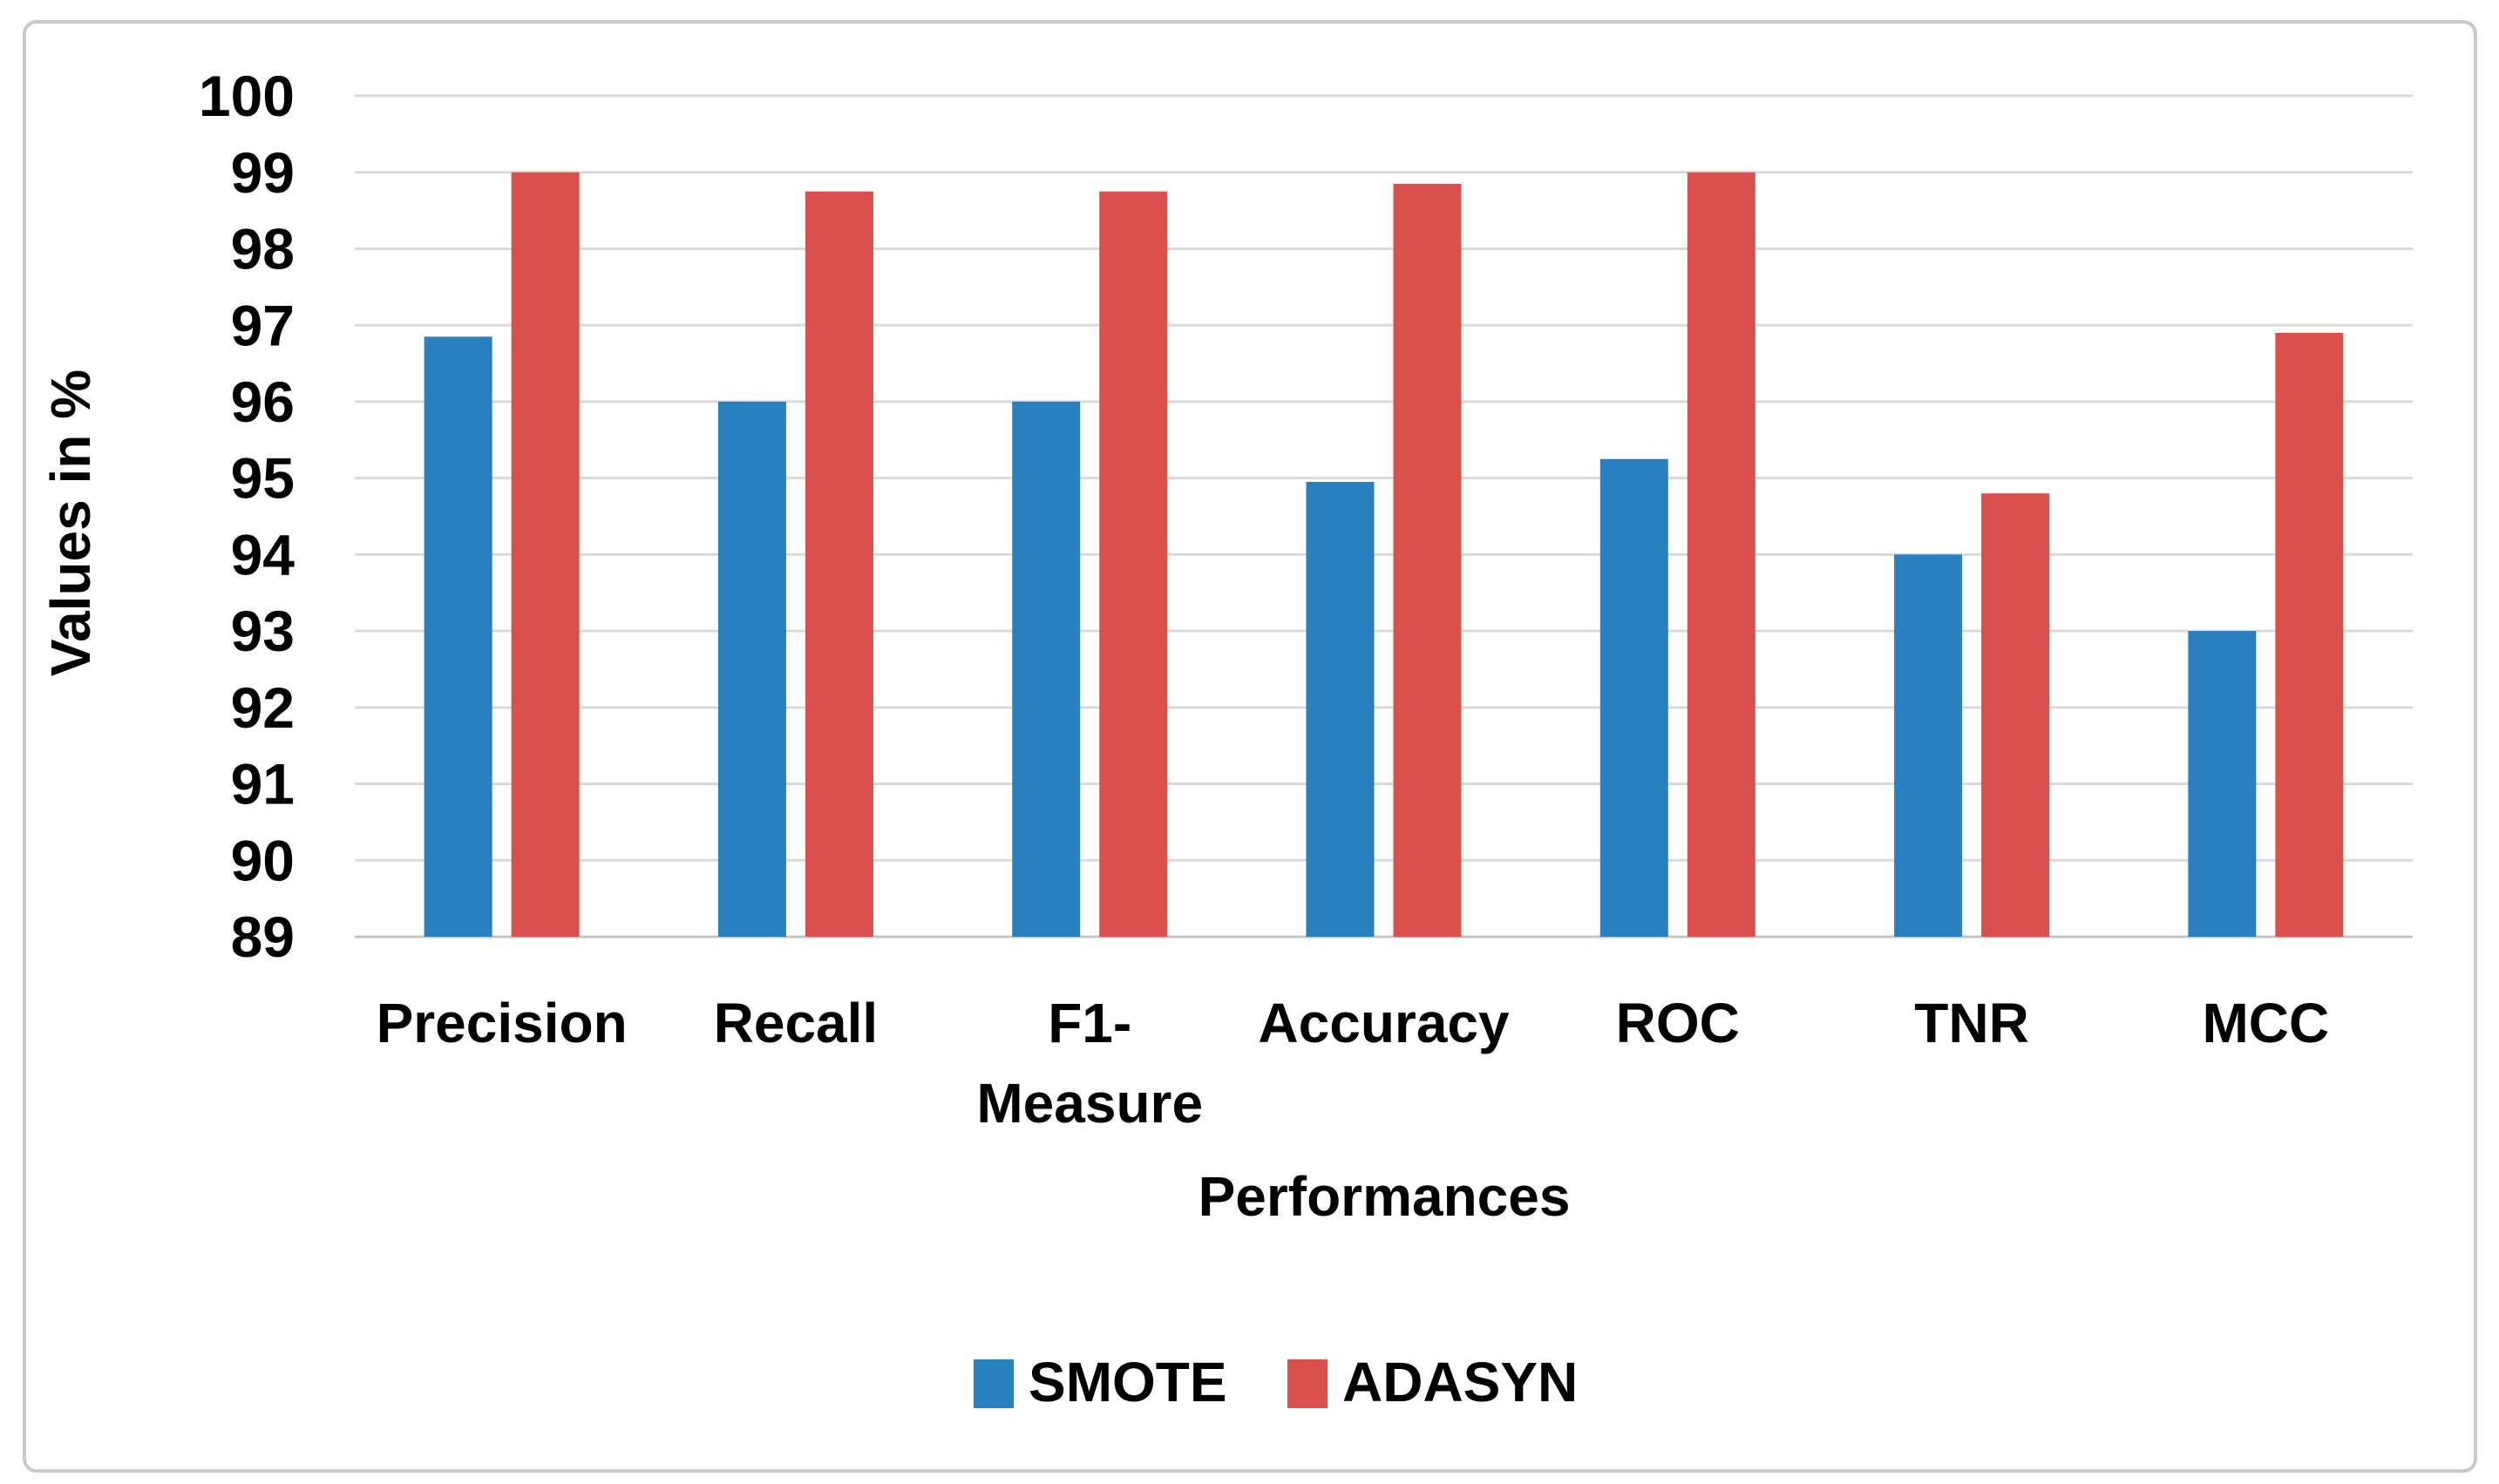 The height and width of the screenshot is (1484, 2499). What do you see at coordinates (263, 860) in the screenshot?
I see `y-tick-90: 90` at bounding box center [263, 860].